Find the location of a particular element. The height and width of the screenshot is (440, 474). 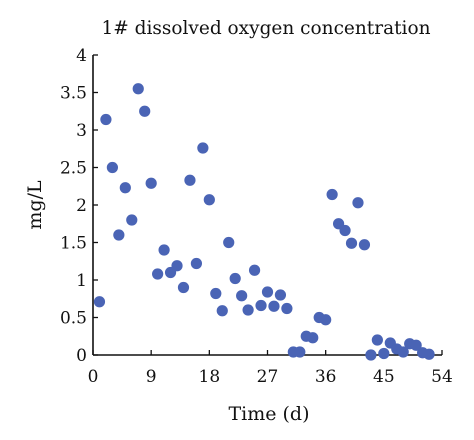

x-tick-label: 54 is located at coordinates (442, 377).